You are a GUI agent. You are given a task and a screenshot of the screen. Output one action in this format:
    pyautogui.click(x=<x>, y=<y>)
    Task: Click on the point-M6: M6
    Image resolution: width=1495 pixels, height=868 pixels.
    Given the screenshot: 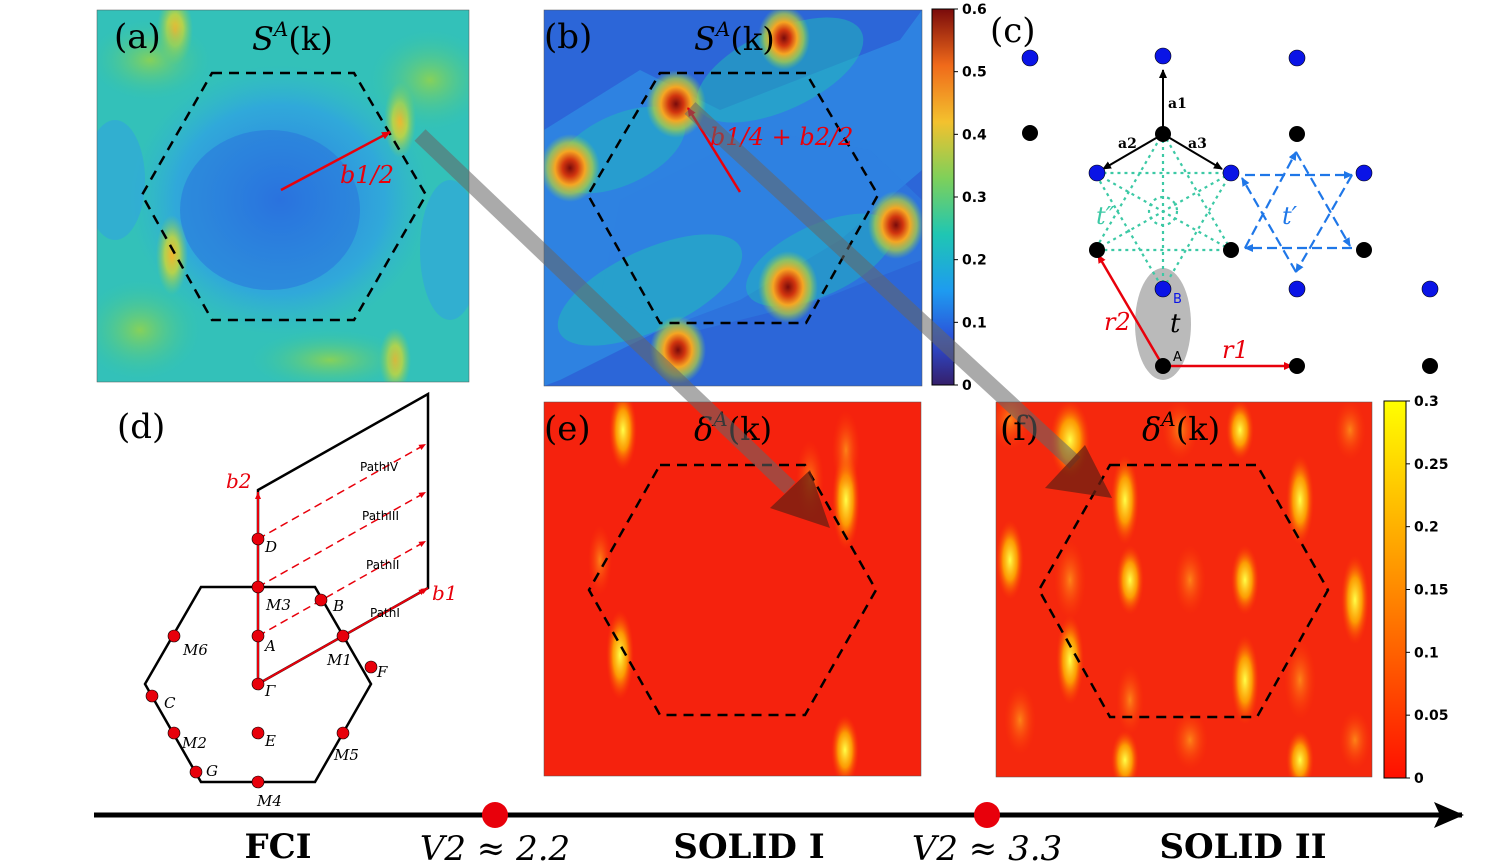 What is the action you would take?
    pyautogui.click(x=195, y=650)
    